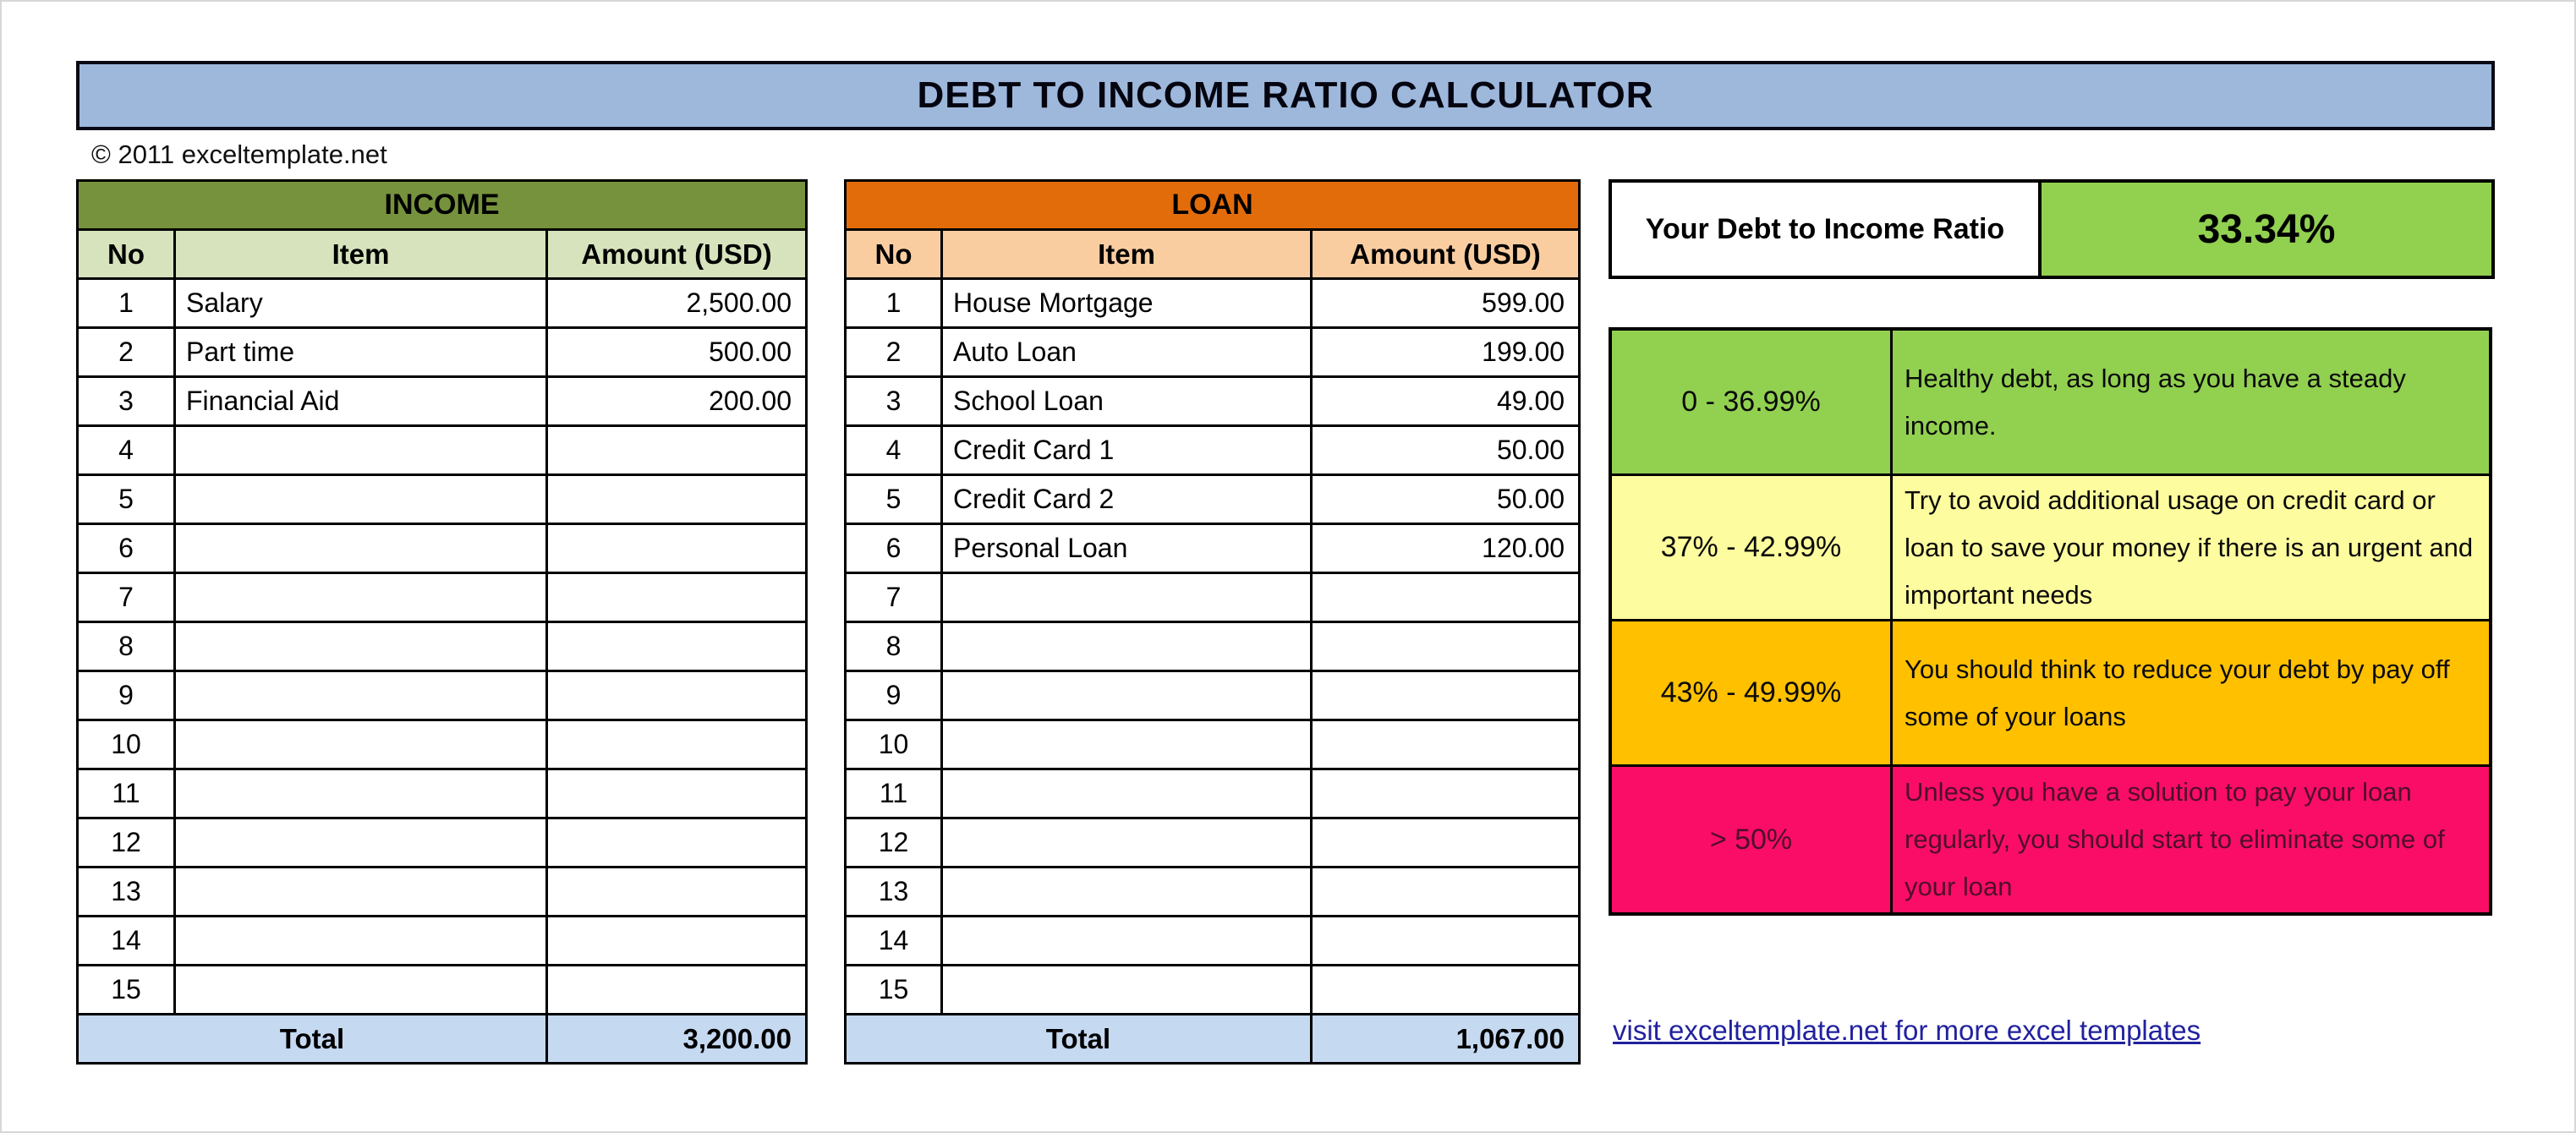 The height and width of the screenshot is (1133, 2576). Describe the element at coordinates (676, 352) in the screenshot. I see `income-amount-cell: 500.00` at that location.